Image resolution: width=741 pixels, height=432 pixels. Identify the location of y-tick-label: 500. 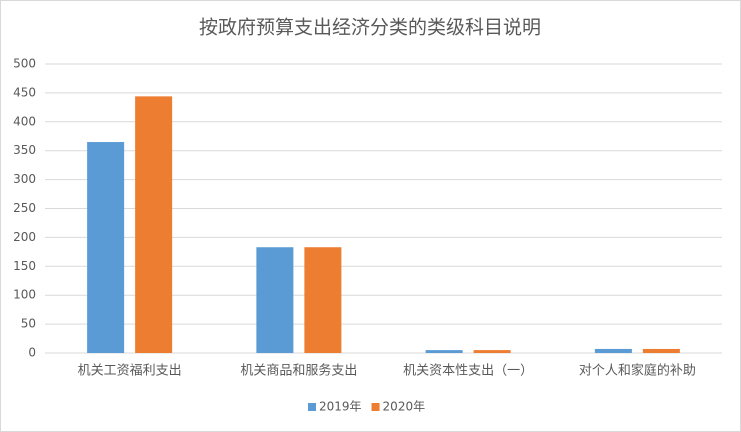
(24, 64).